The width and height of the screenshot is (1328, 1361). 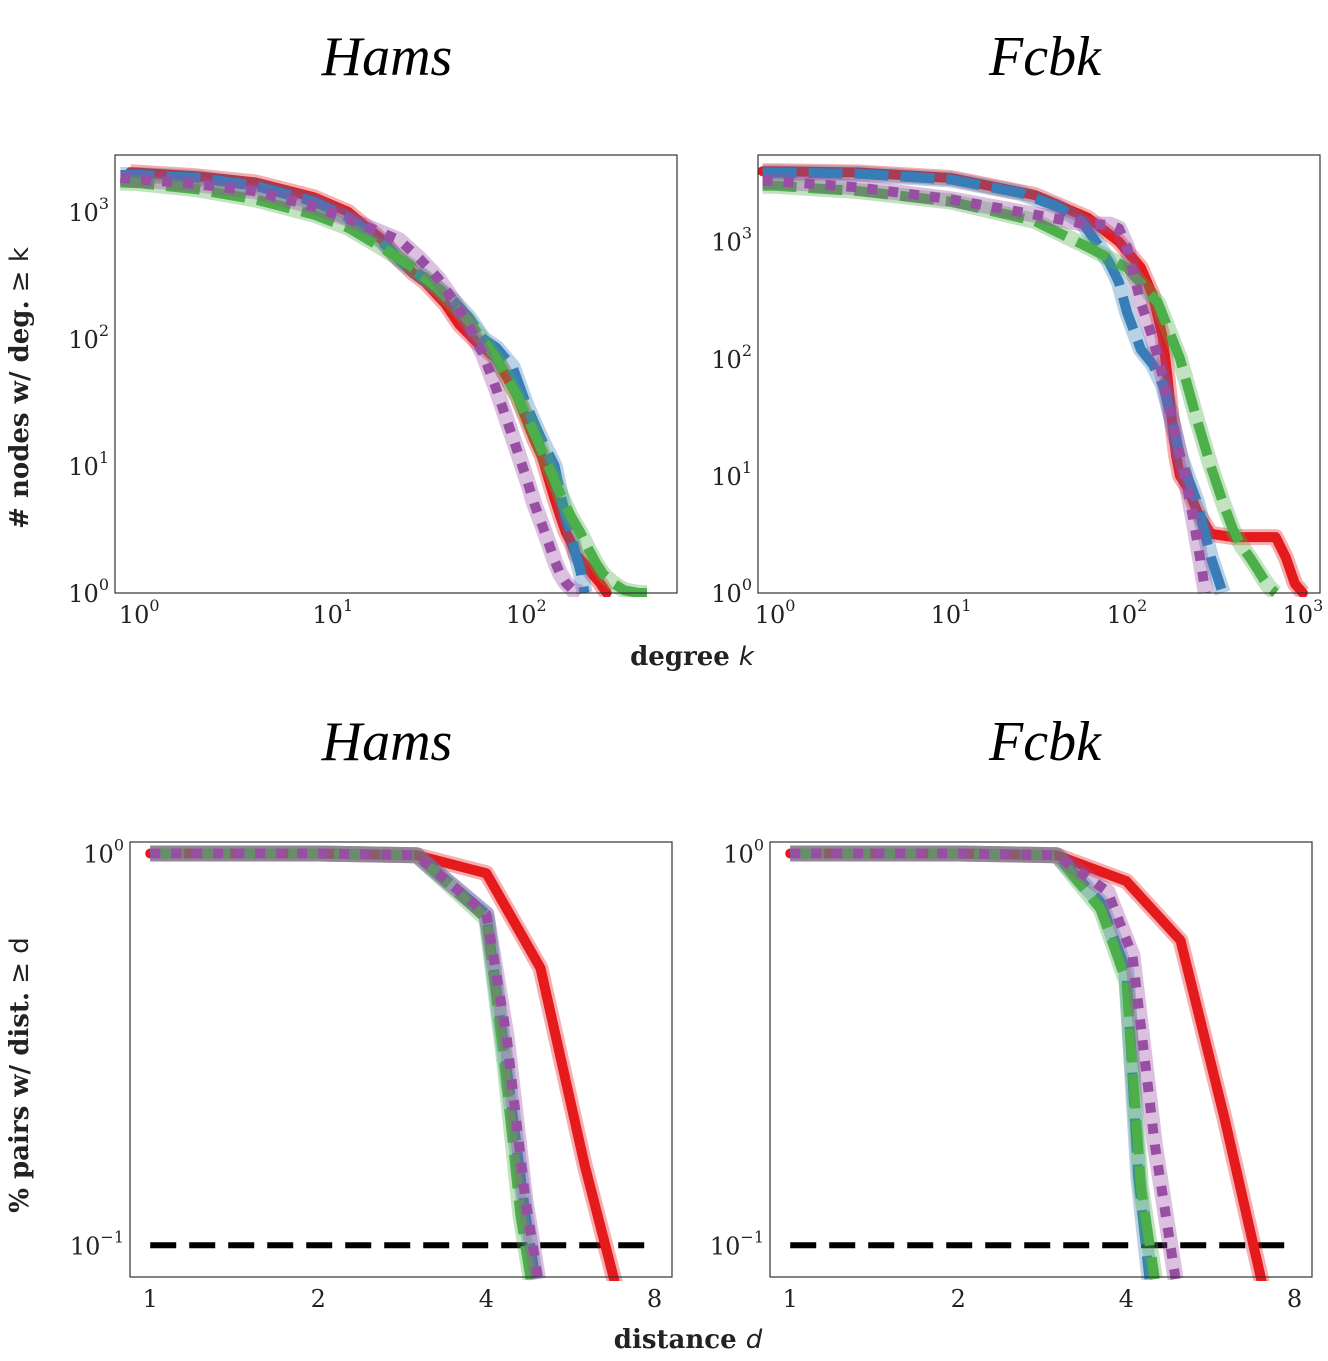 I want to click on x-tick-label: 10³, so click(x=1303, y=612).